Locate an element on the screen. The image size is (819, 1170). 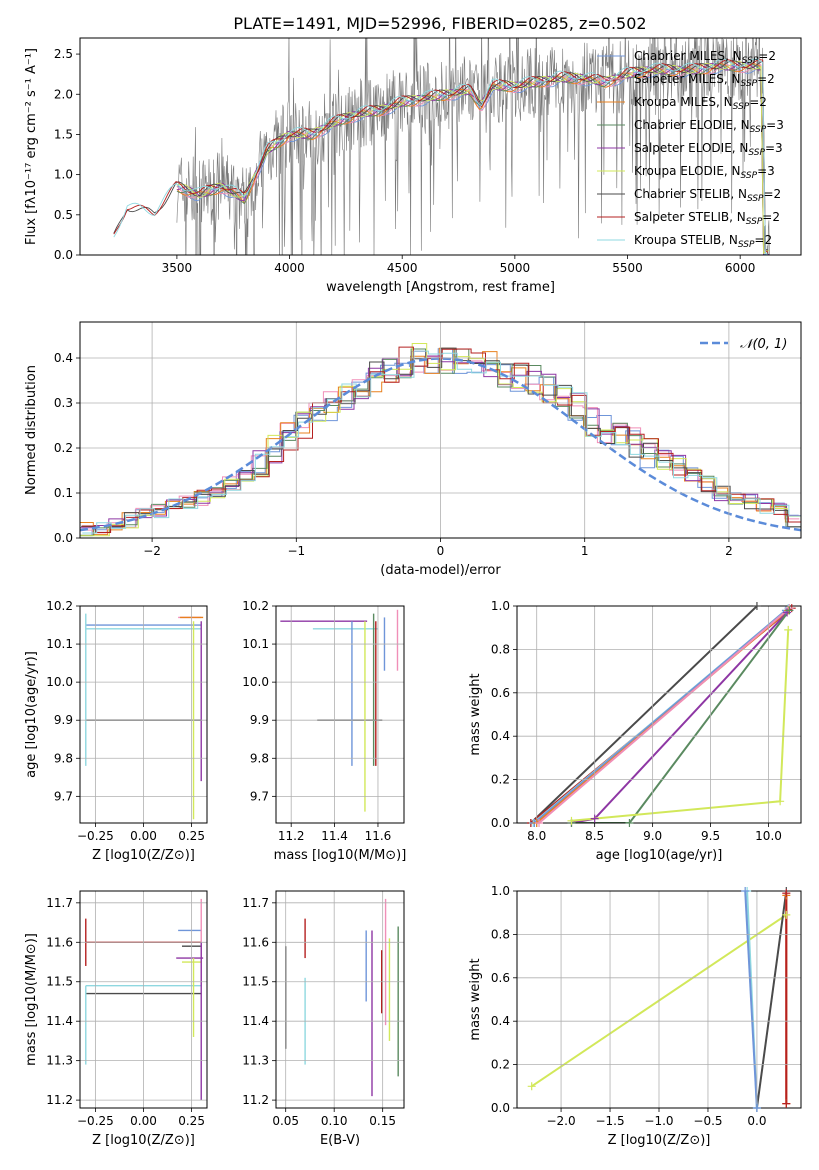
y-tick-label: 9.8 is located at coordinates (63, 758).